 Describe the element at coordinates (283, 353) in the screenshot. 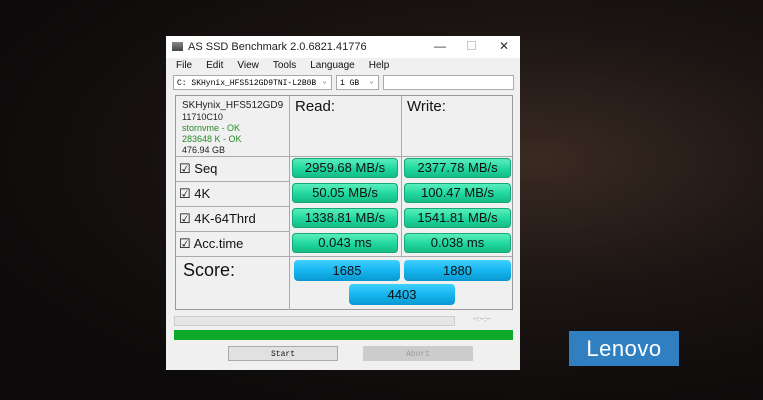

I see `start-button: Start` at that location.